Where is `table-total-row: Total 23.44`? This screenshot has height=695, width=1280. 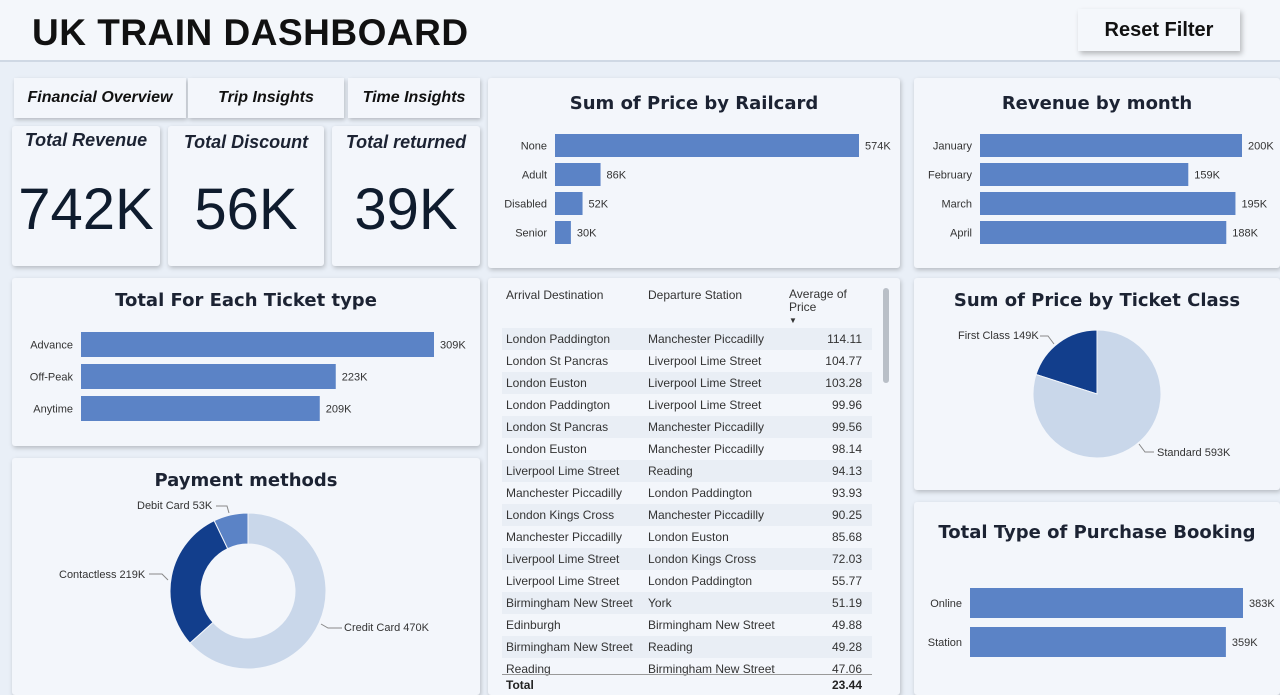
table-total-row: Total 23.44 is located at coordinates (687, 684).